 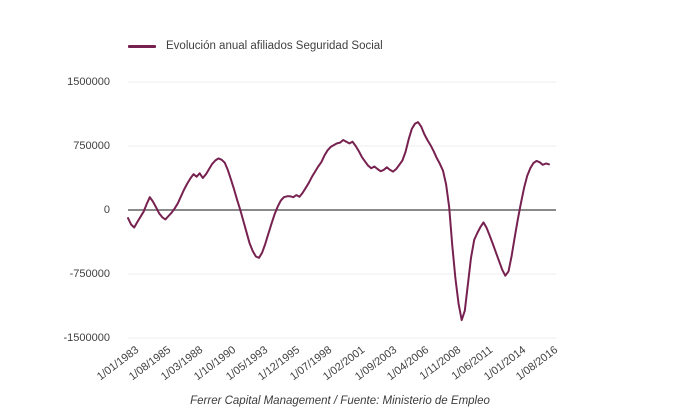 I want to click on y-tick-label: -1500000, so click(x=87, y=338).